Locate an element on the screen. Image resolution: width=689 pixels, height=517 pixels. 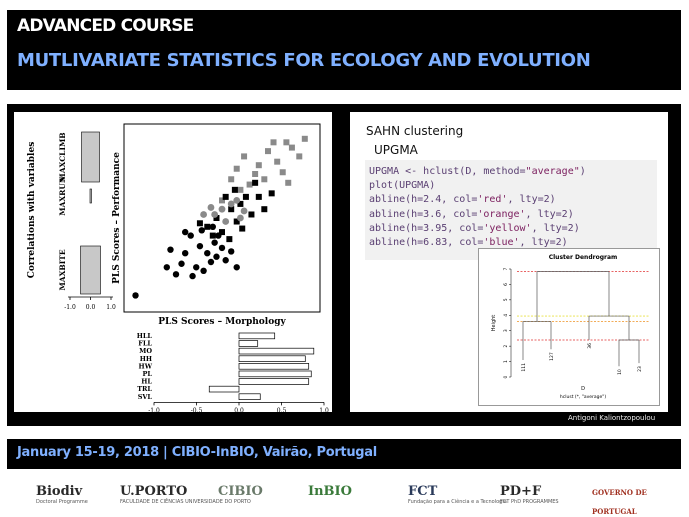
code-text: ) is located at coordinates (582, 171).